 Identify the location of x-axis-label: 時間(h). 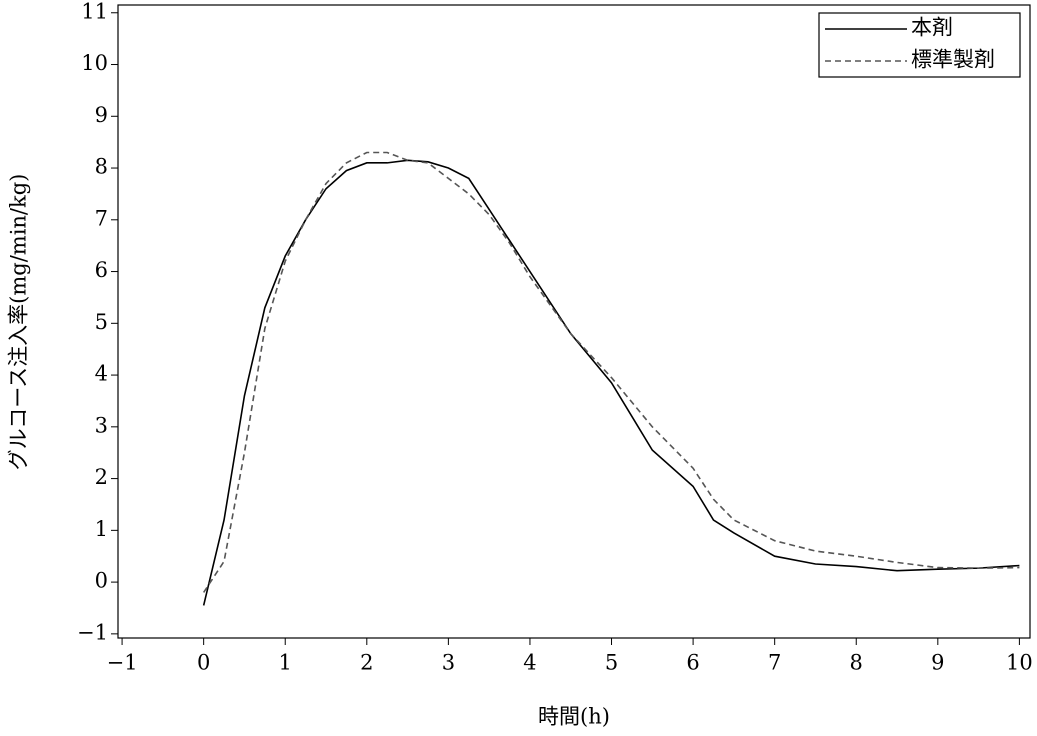
(574, 717).